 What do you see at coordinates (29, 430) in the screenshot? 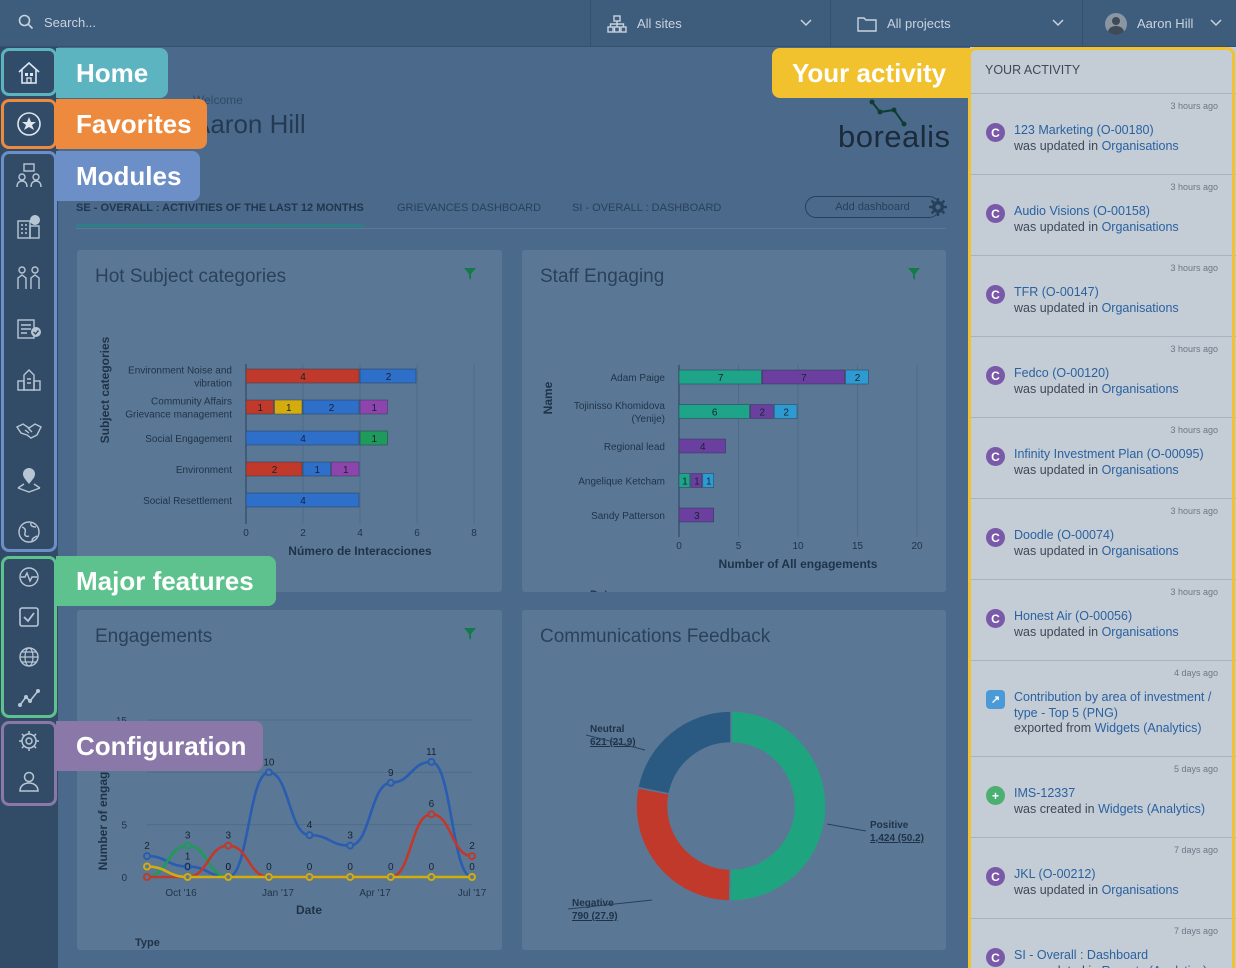
I see `handshake-icon` at bounding box center [29, 430].